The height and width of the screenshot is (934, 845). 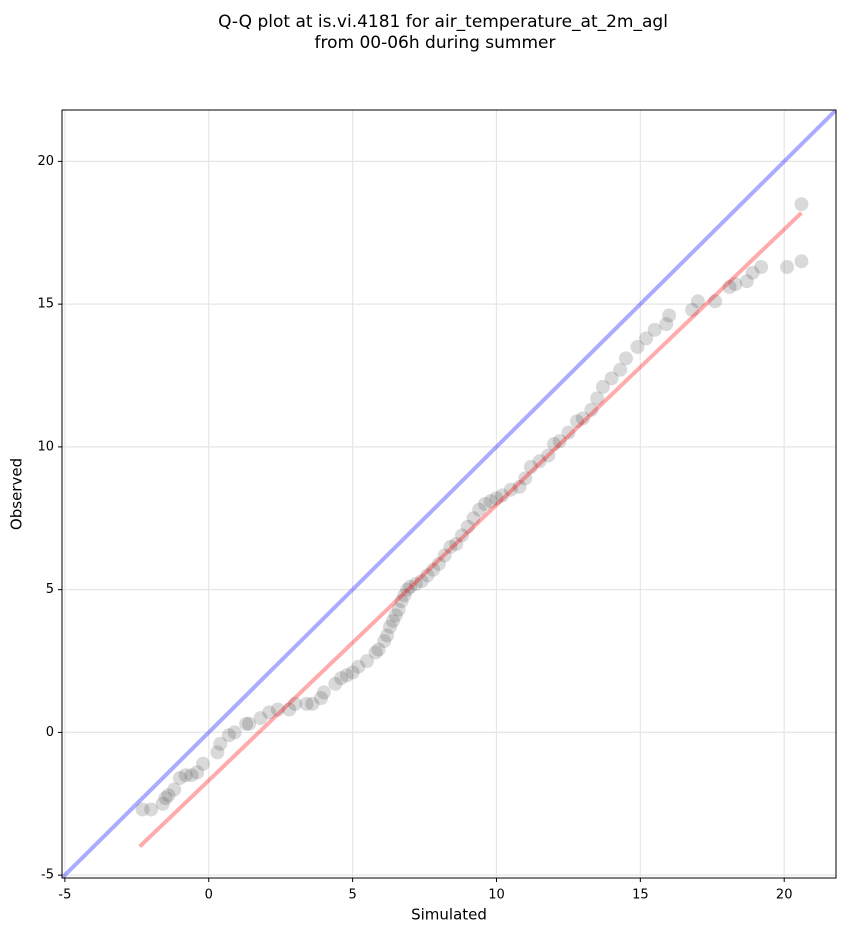 I want to click on x-axis-label: Simulated, so click(x=449, y=915).